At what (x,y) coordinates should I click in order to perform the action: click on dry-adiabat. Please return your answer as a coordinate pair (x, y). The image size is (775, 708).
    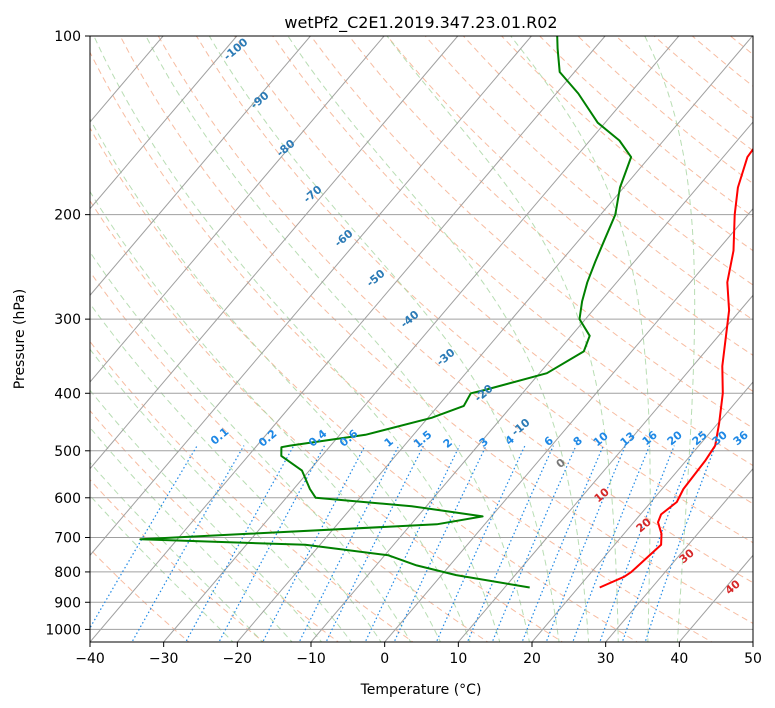
    Looking at the image, I should click on (608, 161).